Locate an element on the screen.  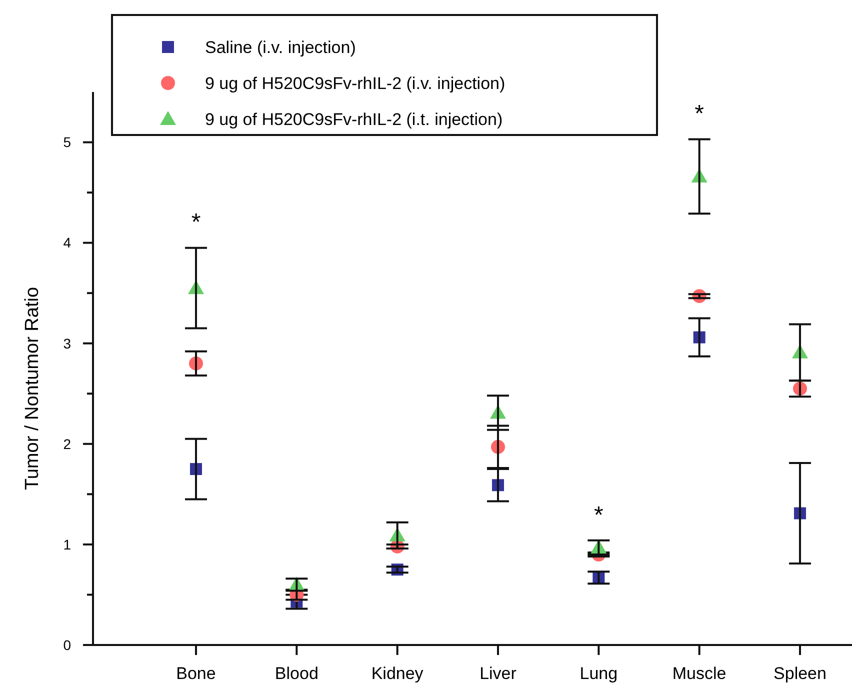
x-tick-label: Liver is located at coordinates (498, 673).